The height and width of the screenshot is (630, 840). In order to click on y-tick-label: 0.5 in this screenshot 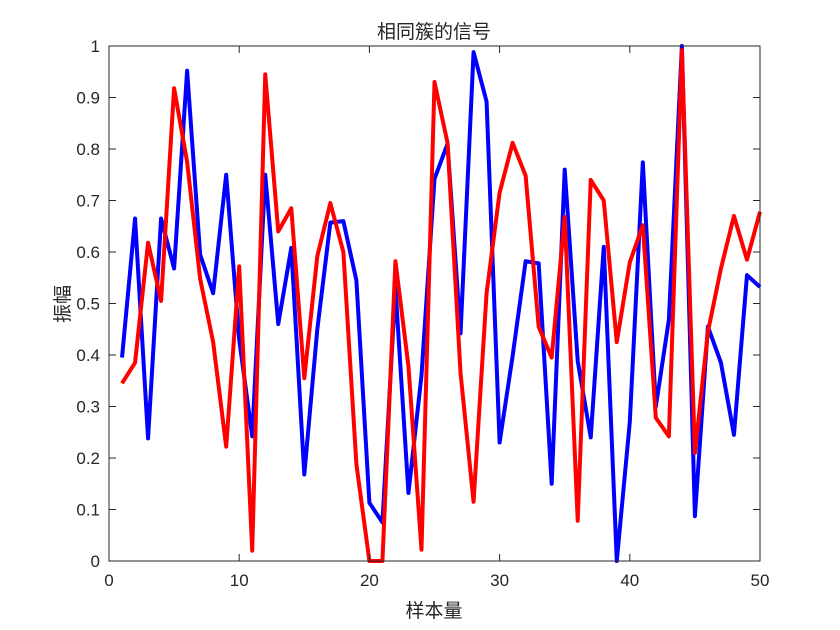, I will do `click(88, 304)`.